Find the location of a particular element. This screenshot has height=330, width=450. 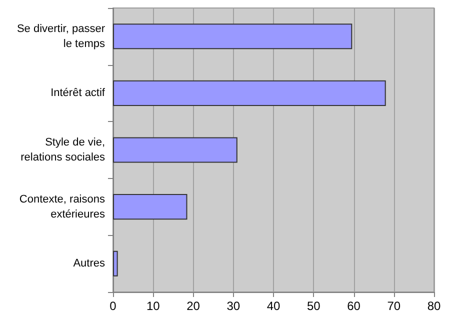

x-tick-label: 50 is located at coordinates (313, 306).